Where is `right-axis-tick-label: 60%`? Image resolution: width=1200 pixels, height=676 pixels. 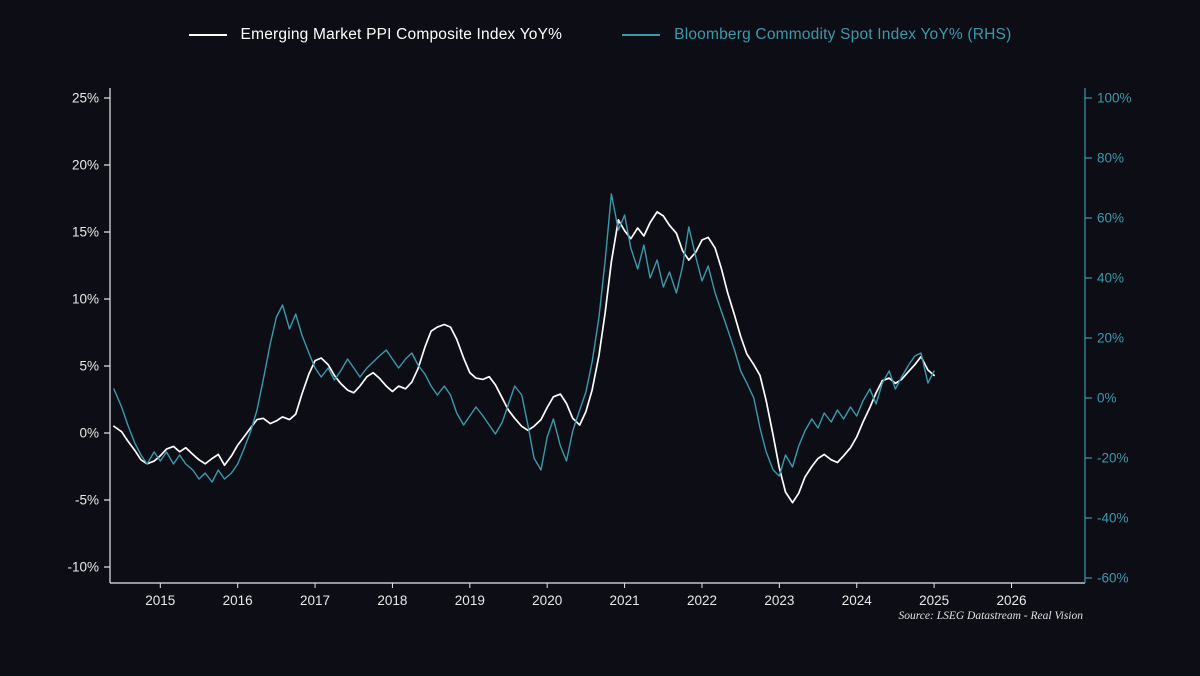 right-axis-tick-label: 60% is located at coordinates (1110, 218).